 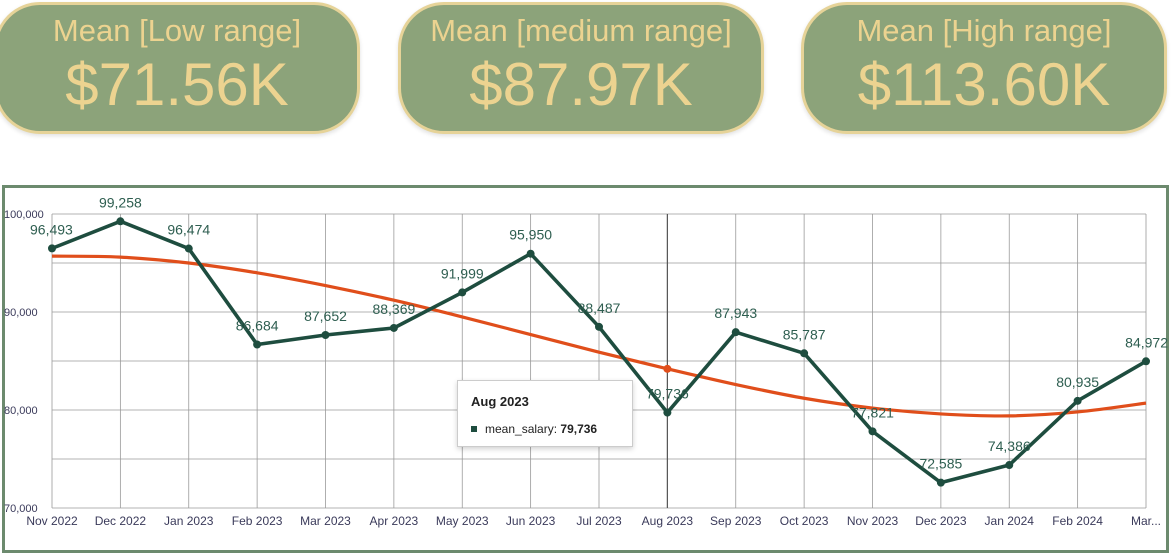 What do you see at coordinates (667, 368) in the screenshot?
I see `trend-point-highlight` at bounding box center [667, 368].